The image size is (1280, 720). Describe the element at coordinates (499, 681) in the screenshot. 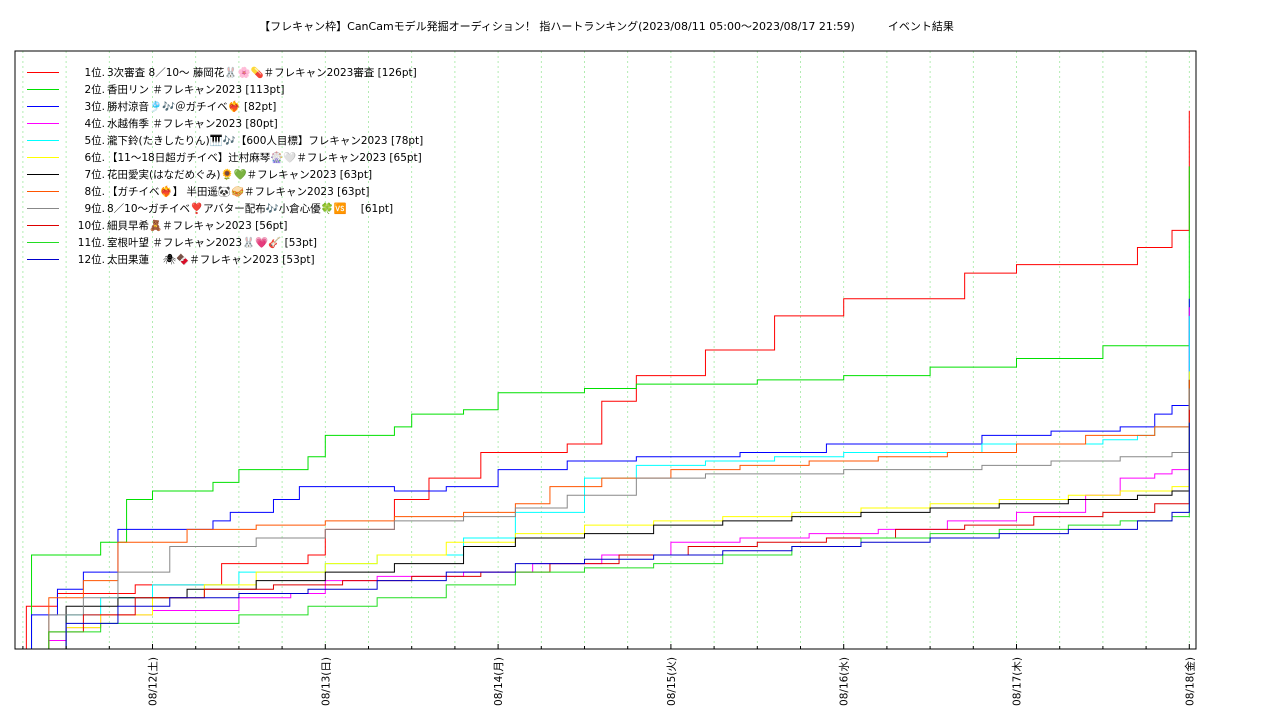

I see `x-tick-label: 08/14(月)` at that location.